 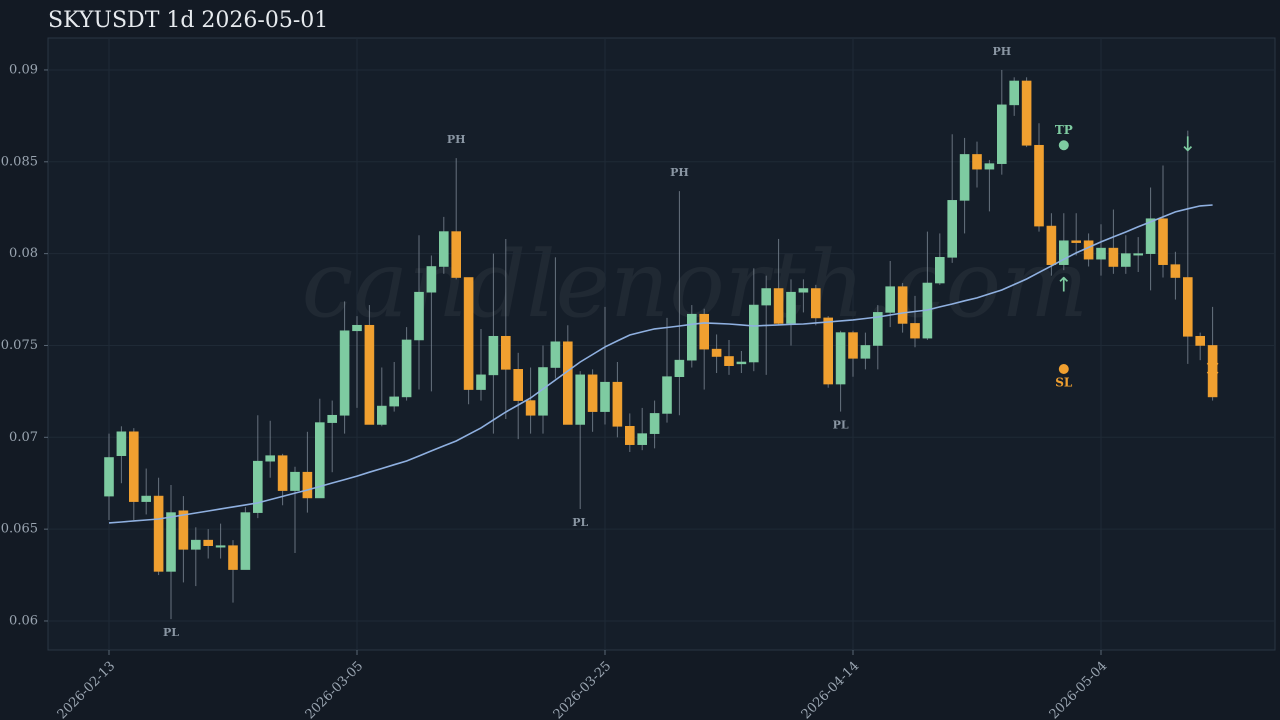 What do you see at coordinates (19, 161) in the screenshot?
I see `y-tick-label: 0.085` at bounding box center [19, 161].